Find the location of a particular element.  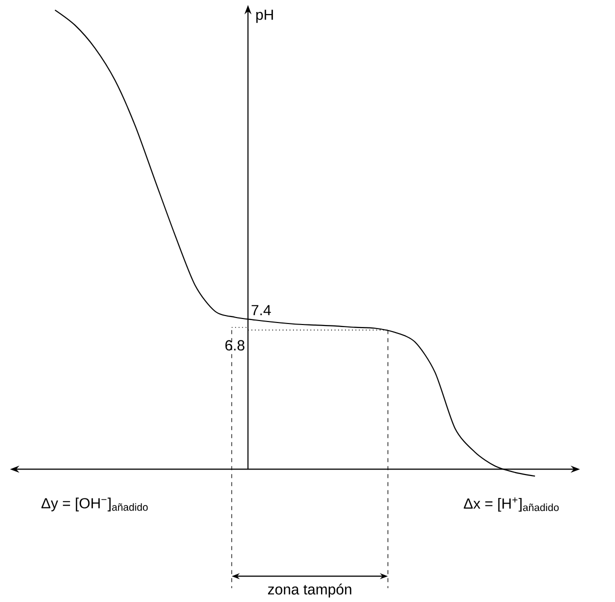

text: Δy = [OH$^{−}$]$_{añadido}$ is located at coordinates (94, 505).